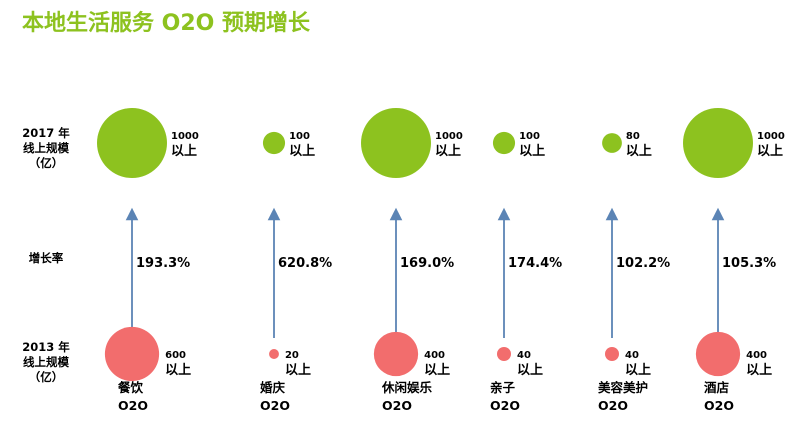  I want to click on category-label: 餐饮, so click(130, 387).